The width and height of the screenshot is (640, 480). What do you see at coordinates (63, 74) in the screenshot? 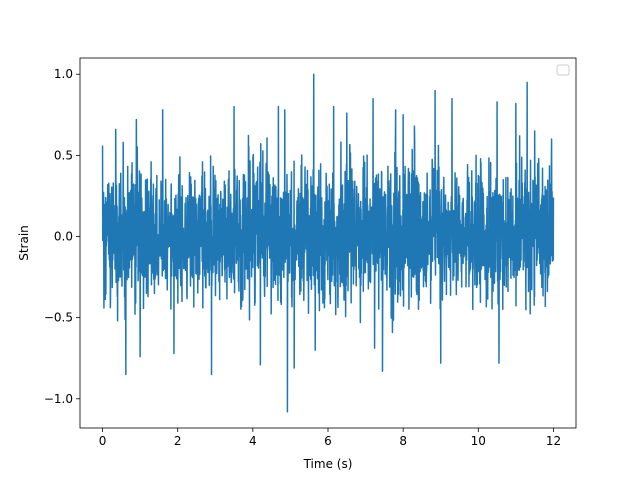
I see `y-tick-label: 1.0` at bounding box center [63, 74].